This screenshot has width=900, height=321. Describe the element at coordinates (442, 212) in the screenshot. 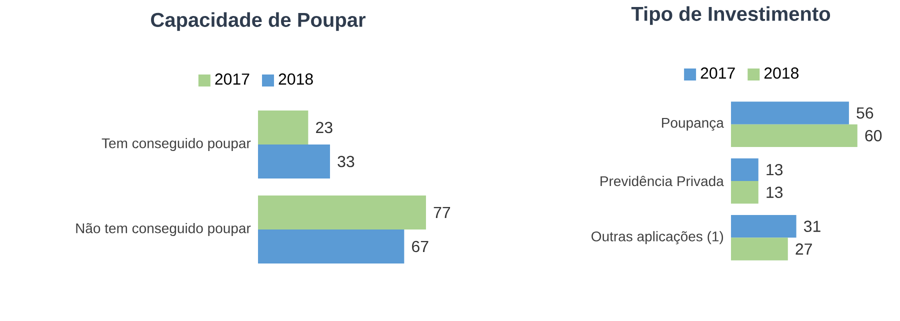

I see `data-label: 77` at that location.